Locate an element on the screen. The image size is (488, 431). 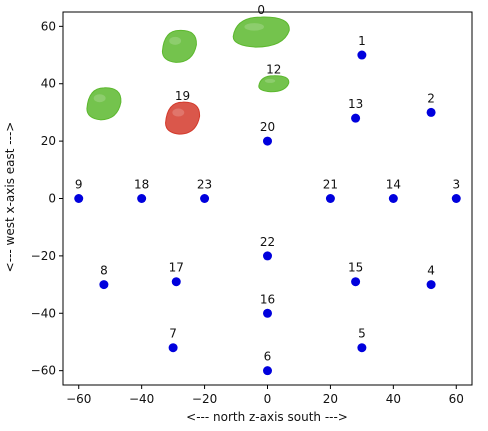
object-0: 0 is located at coordinates (261, 25).